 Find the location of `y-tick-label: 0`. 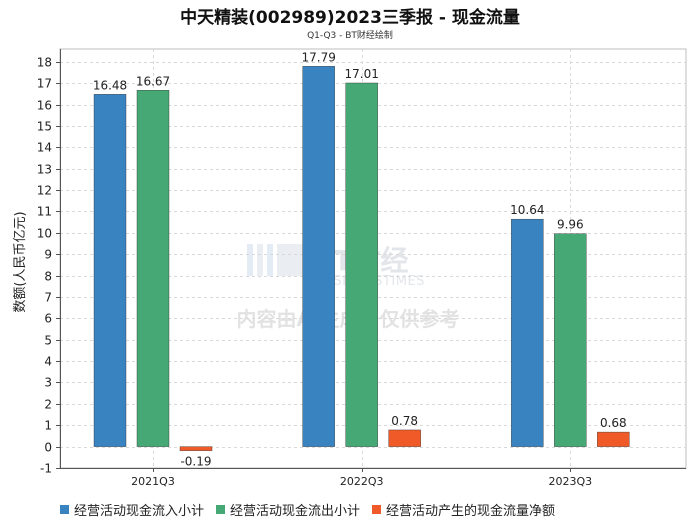

y-tick-label: 0 is located at coordinates (48, 448).